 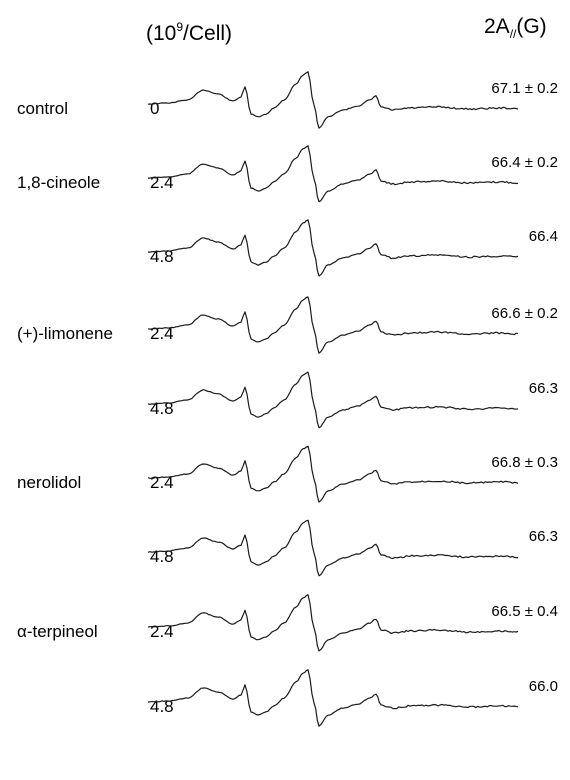 I want to click on compound-label: control, so click(x=43, y=108).